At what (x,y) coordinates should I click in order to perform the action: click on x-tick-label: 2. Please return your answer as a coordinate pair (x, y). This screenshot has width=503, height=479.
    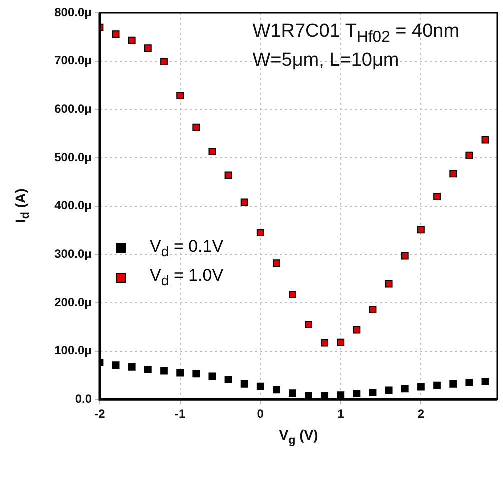
    Looking at the image, I should click on (421, 414).